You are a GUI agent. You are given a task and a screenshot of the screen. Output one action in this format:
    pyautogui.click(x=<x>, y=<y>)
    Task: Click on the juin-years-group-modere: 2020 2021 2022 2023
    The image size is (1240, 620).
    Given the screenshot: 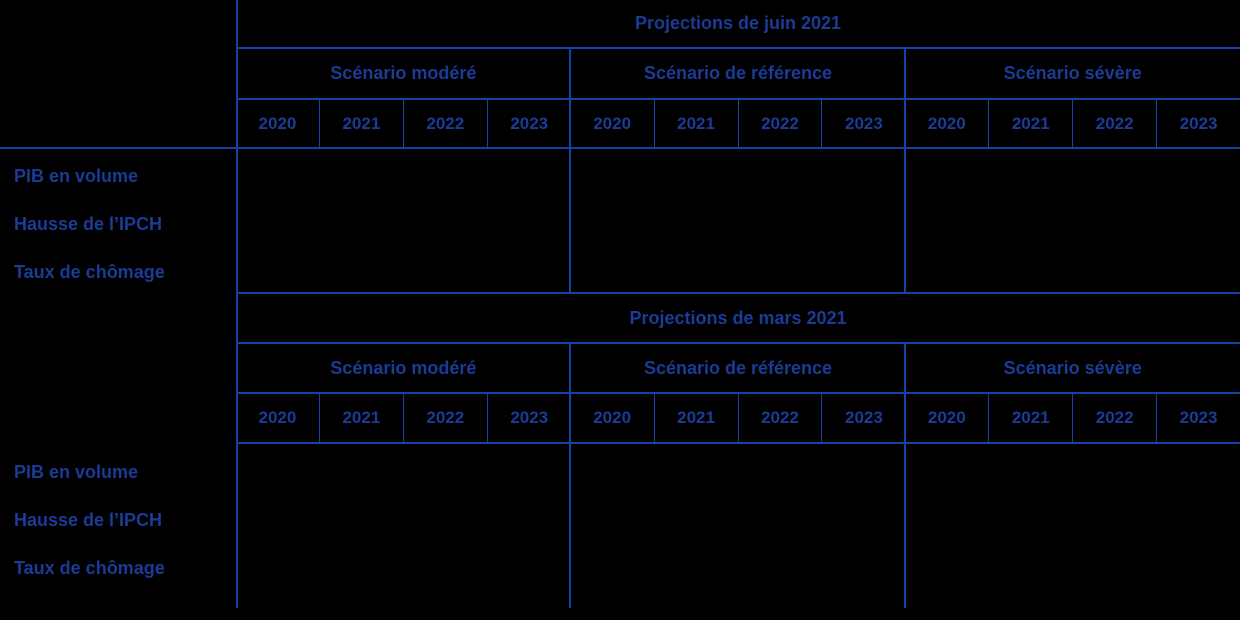 What is the action you would take?
    pyautogui.click(x=403, y=123)
    